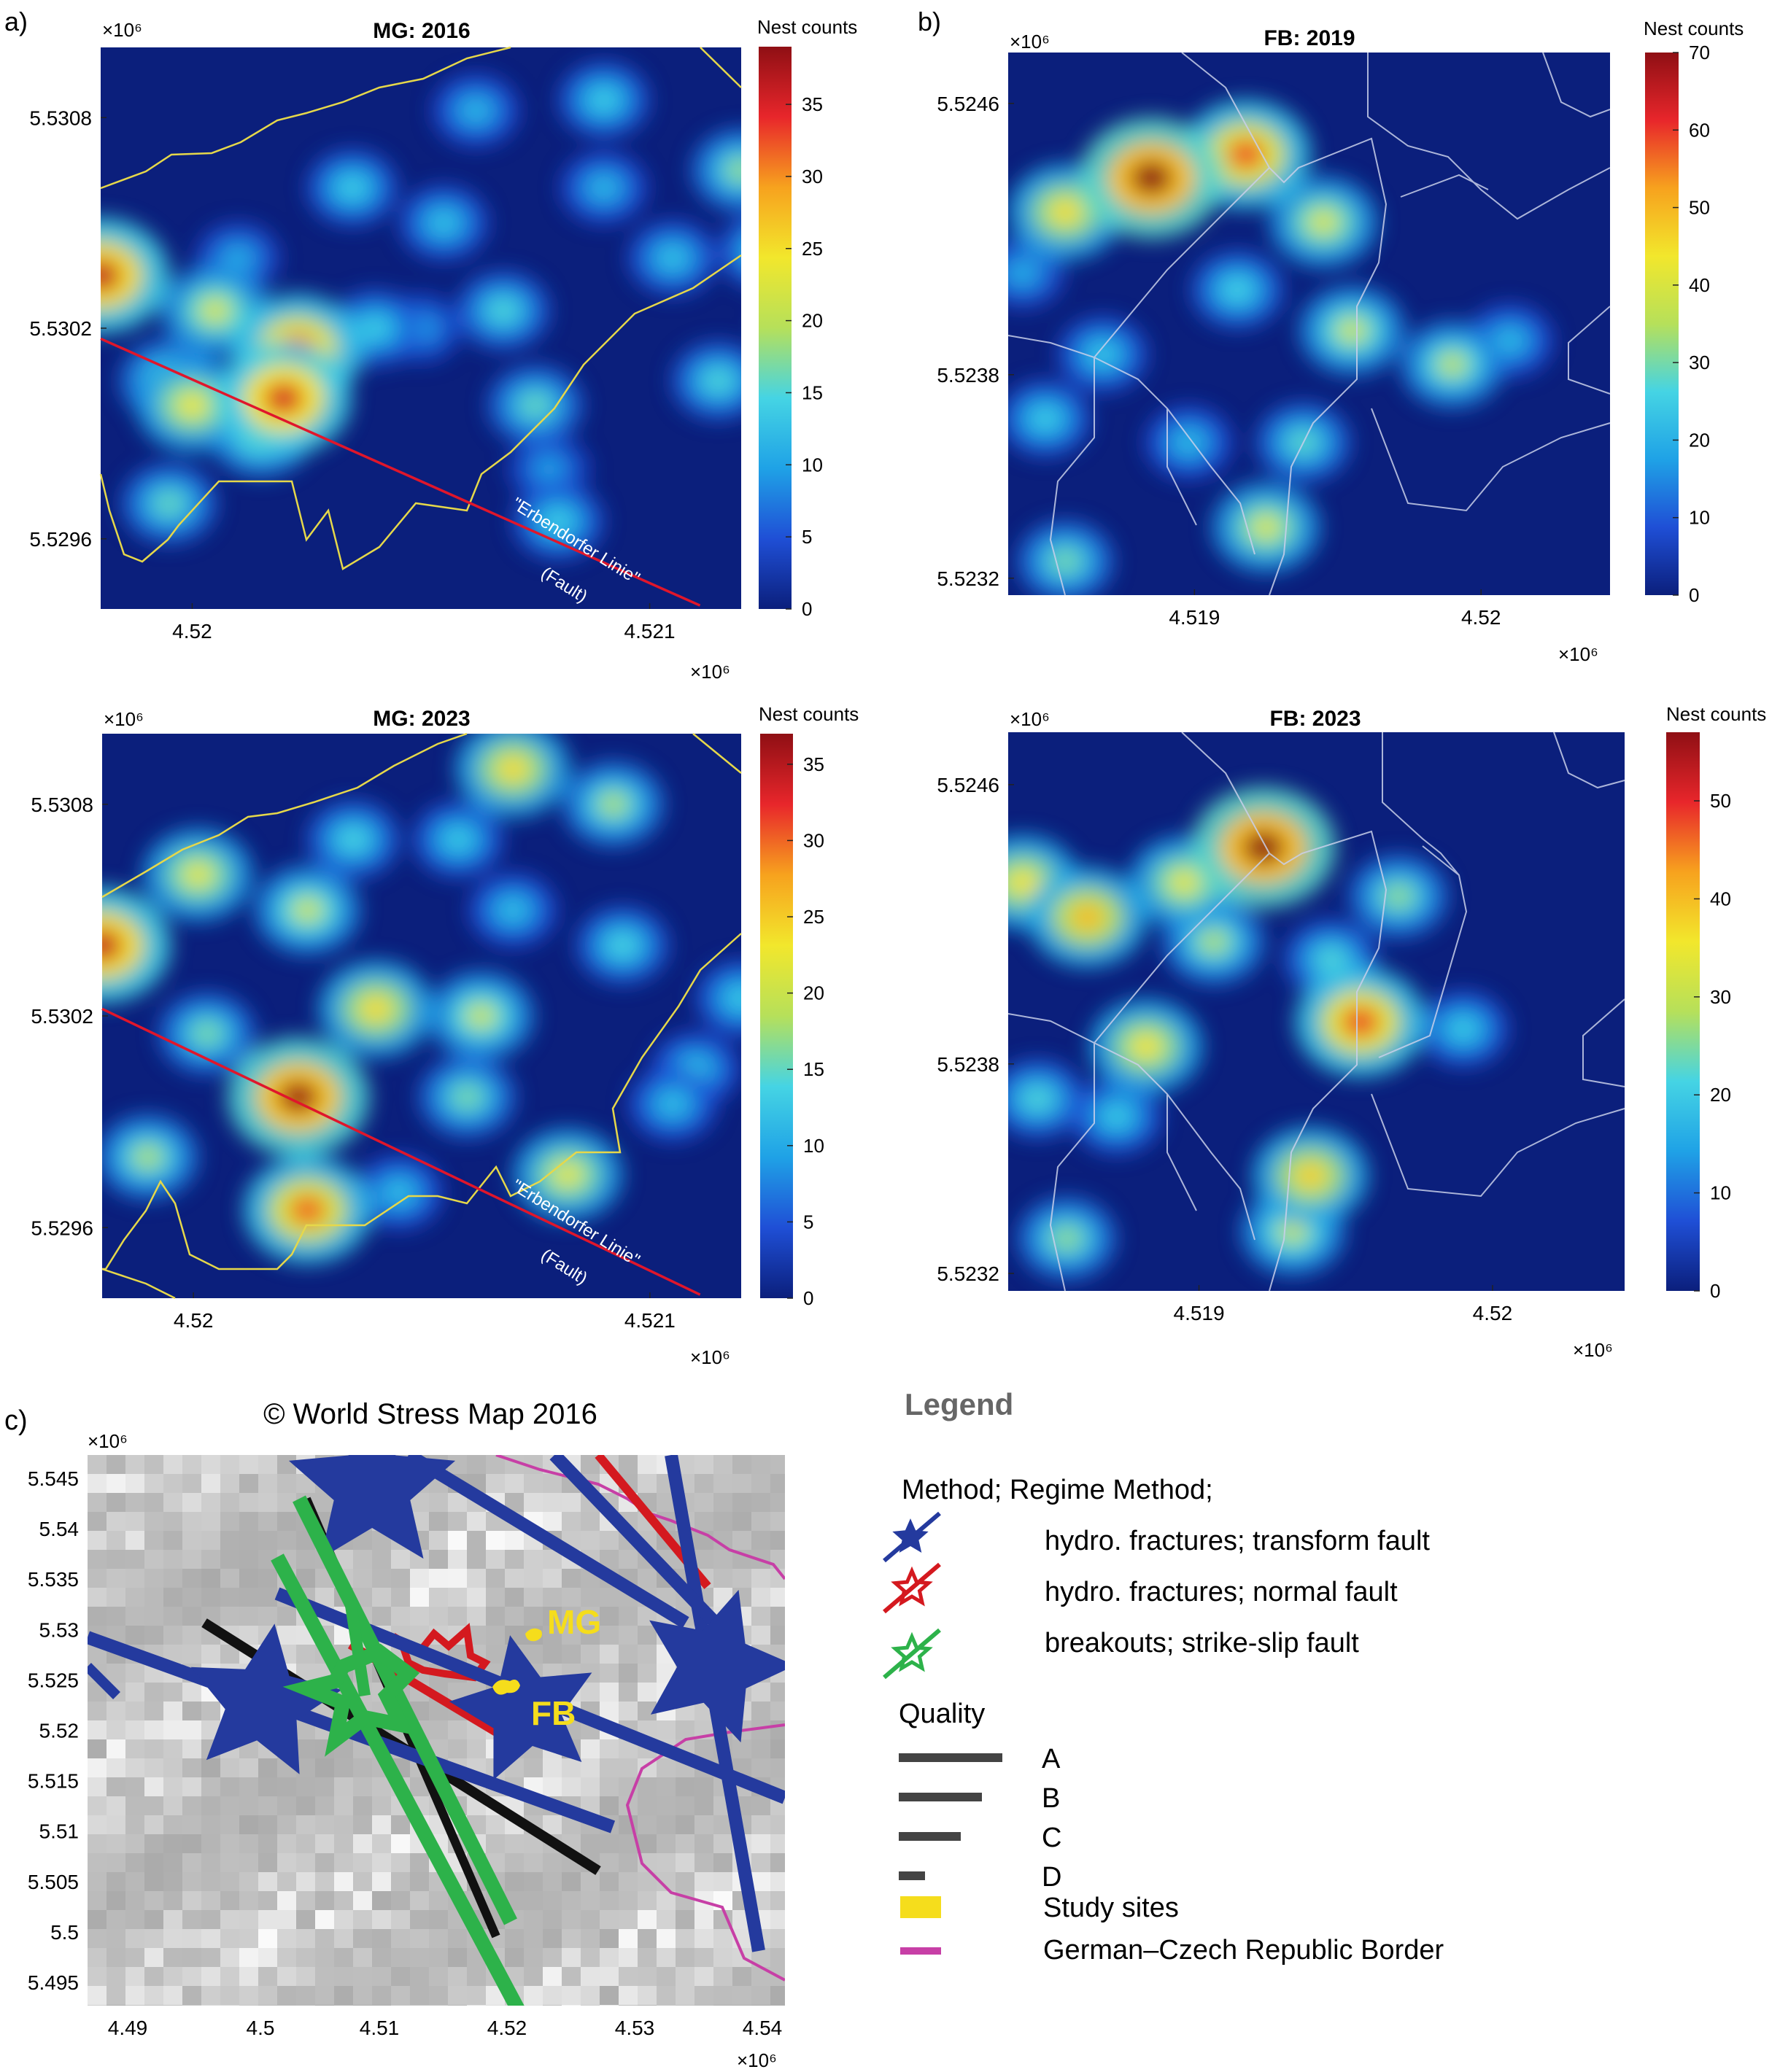 This screenshot has height=2072, width=1780. I want to click on y-axis-ticks: 5.5308 5.5302 5.5296, so click(68, 328).